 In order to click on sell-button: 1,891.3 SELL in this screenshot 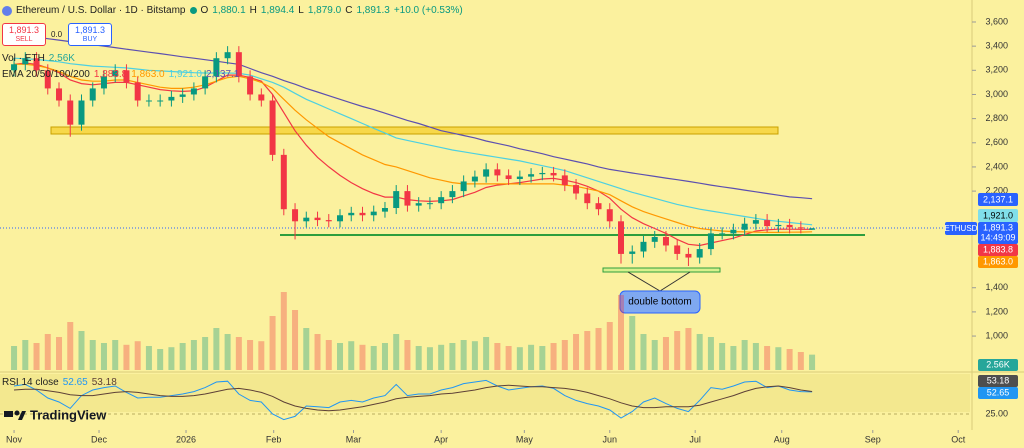, I will do `click(24, 34)`.